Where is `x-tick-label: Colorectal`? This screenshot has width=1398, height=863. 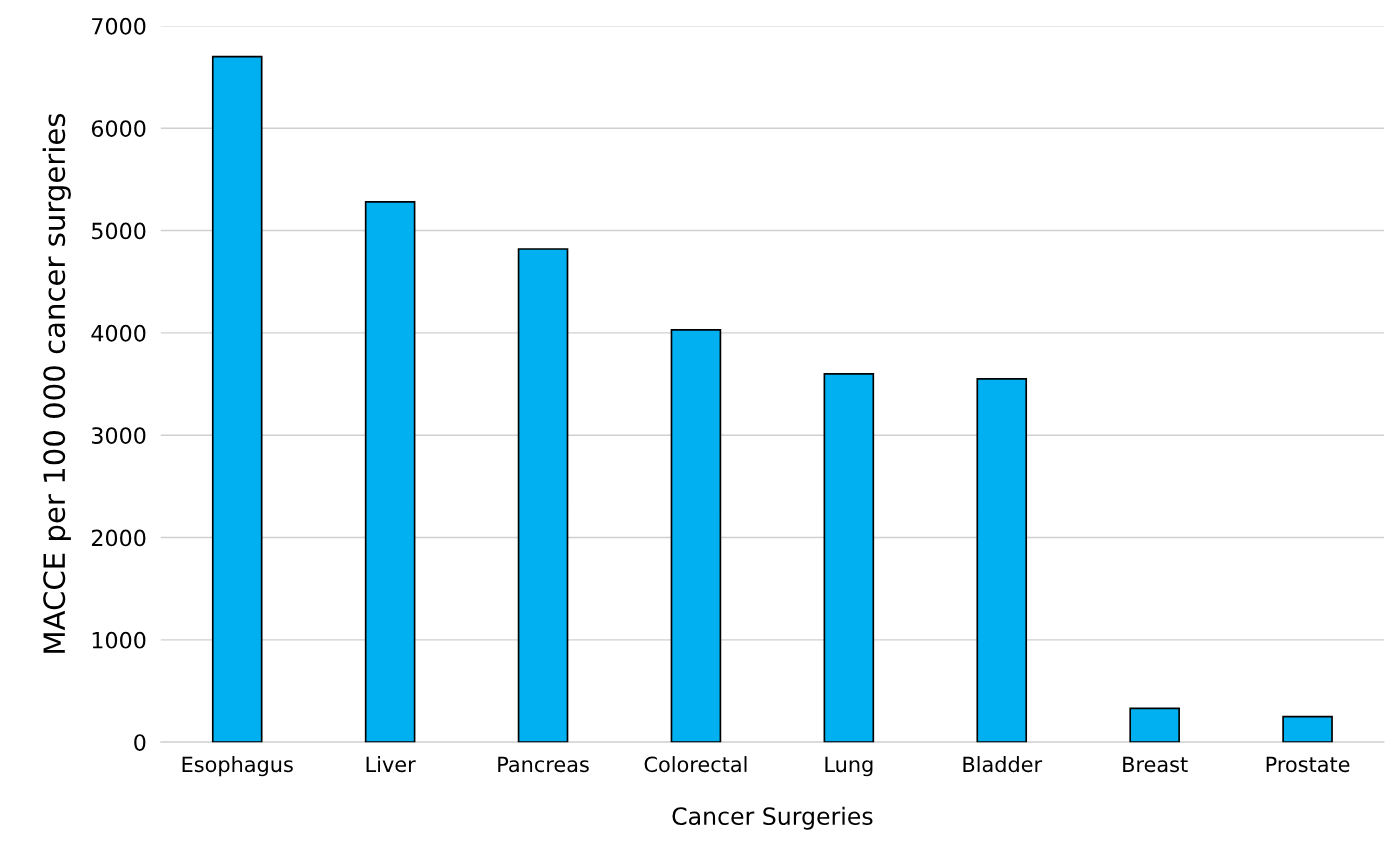
x-tick-label: Colorectal is located at coordinates (695, 764).